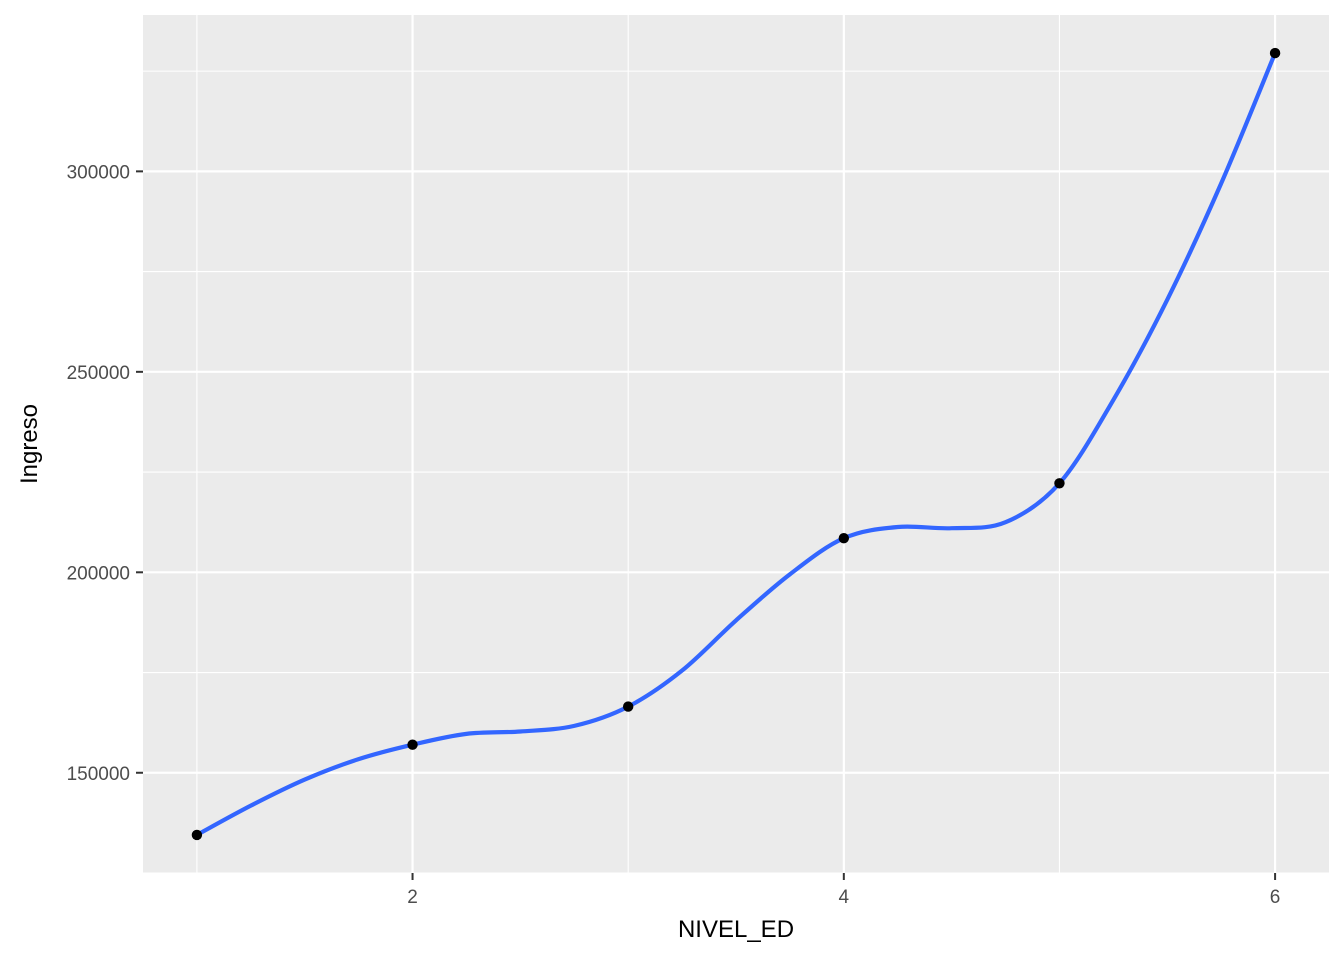 This screenshot has height=960, width=1344. Describe the element at coordinates (98, 573) in the screenshot. I see `y-tick-label: 200000` at that location.